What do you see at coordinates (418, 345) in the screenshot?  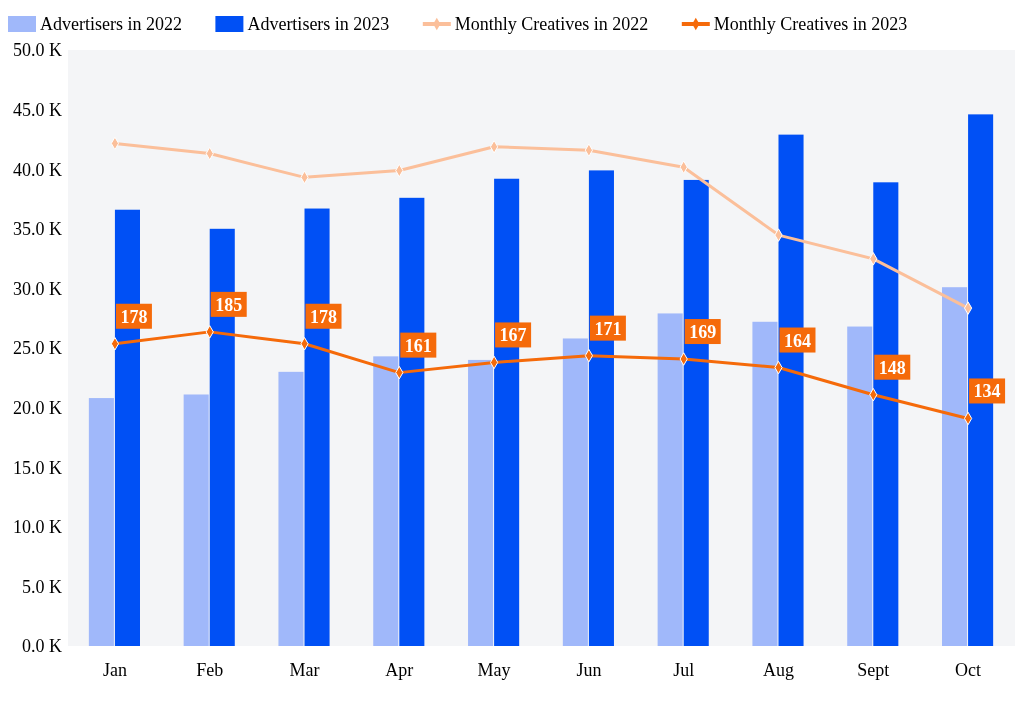 I see `data-label: 161` at bounding box center [418, 345].